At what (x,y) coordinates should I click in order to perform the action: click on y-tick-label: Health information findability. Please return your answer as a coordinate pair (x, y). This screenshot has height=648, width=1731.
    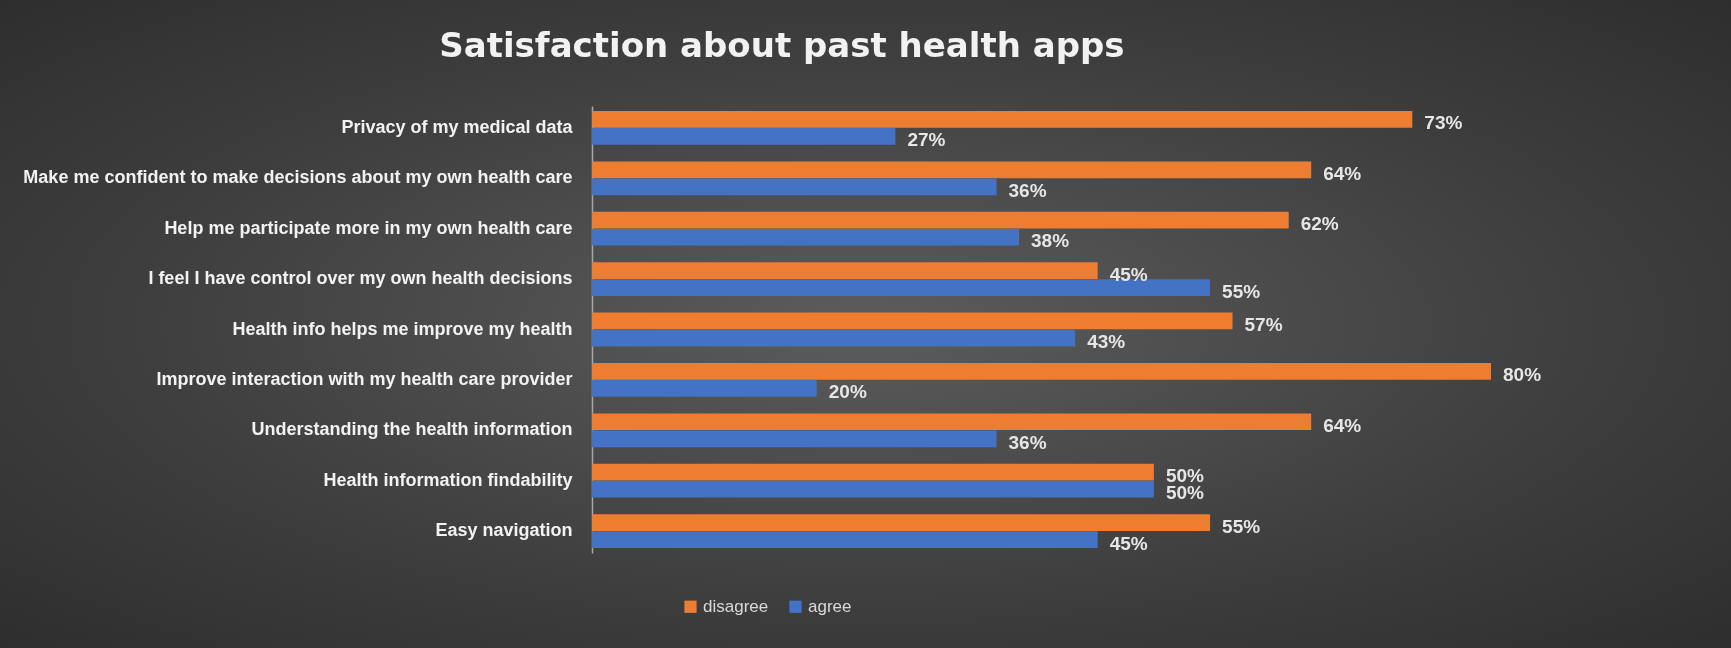
    Looking at the image, I should click on (448, 479).